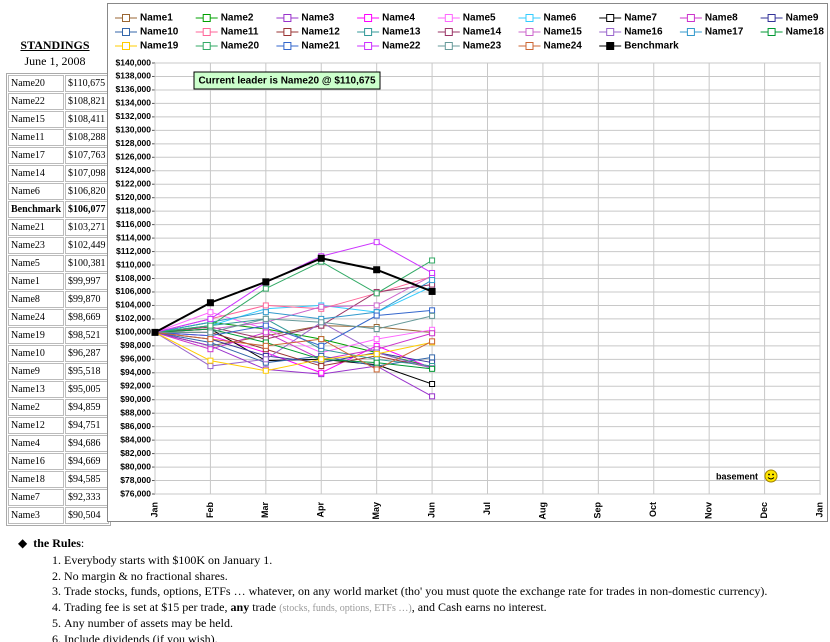 The width and height of the screenshot is (830, 642). What do you see at coordinates (133, 237) in the screenshot?
I see `y-tick-label: $114,000` at bounding box center [133, 237].